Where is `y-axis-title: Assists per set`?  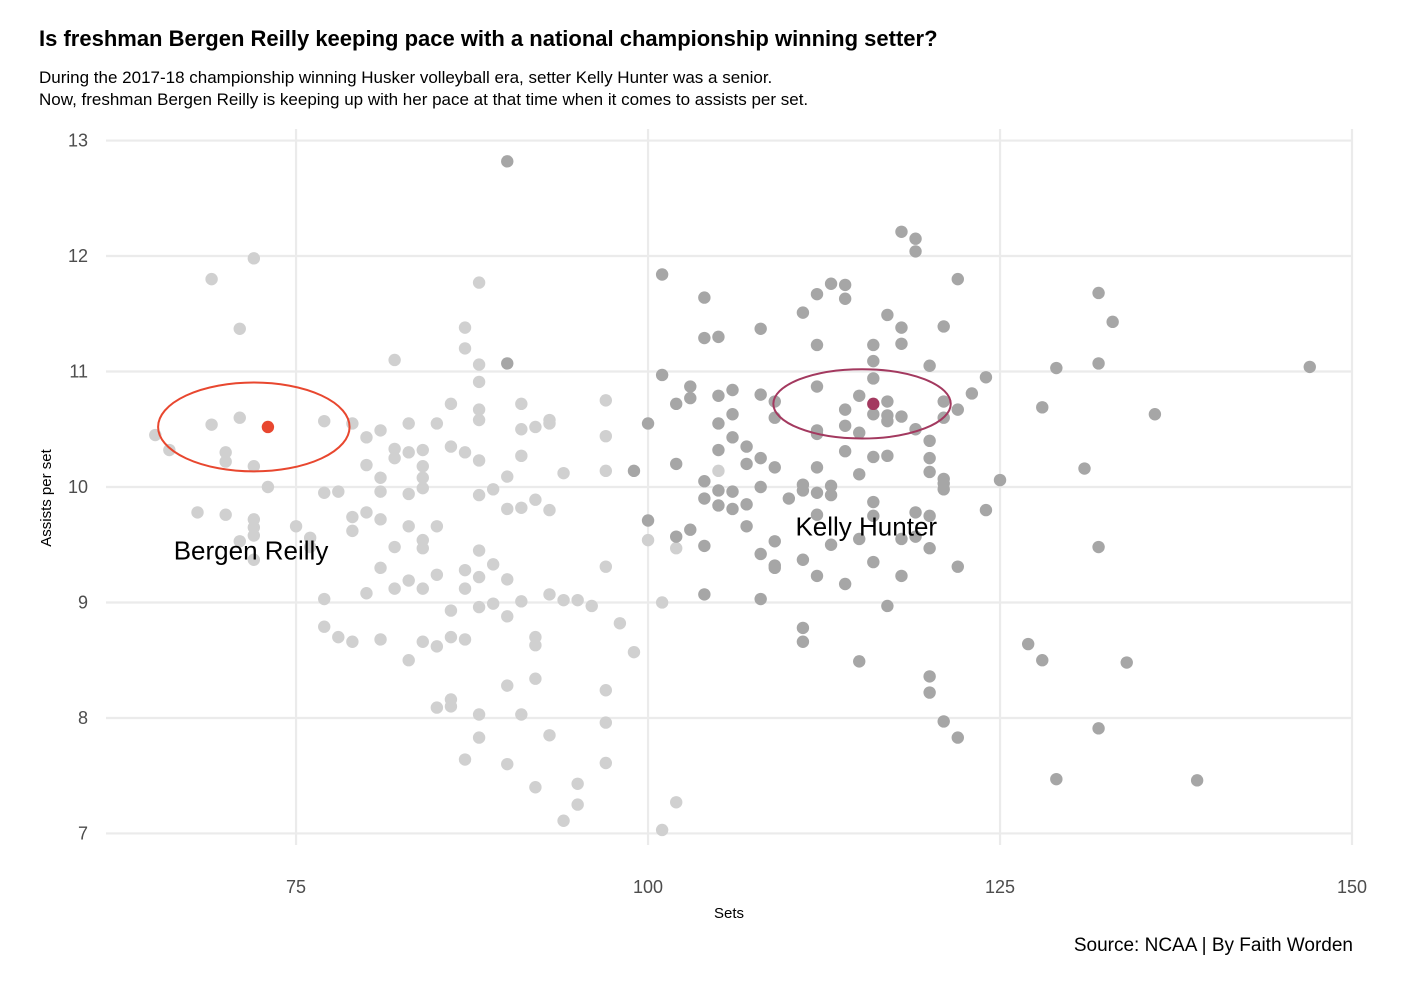
y-axis-title: Assists per set is located at coordinates (46, 497).